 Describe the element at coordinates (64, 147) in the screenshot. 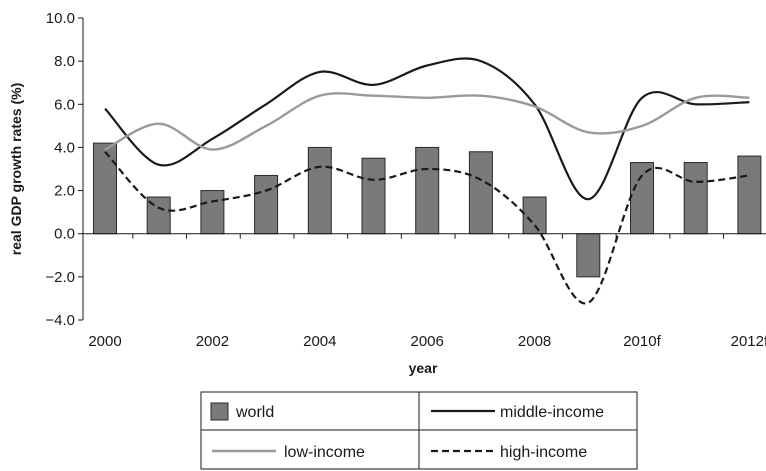

I see `y-tick-label: 4.0` at that location.